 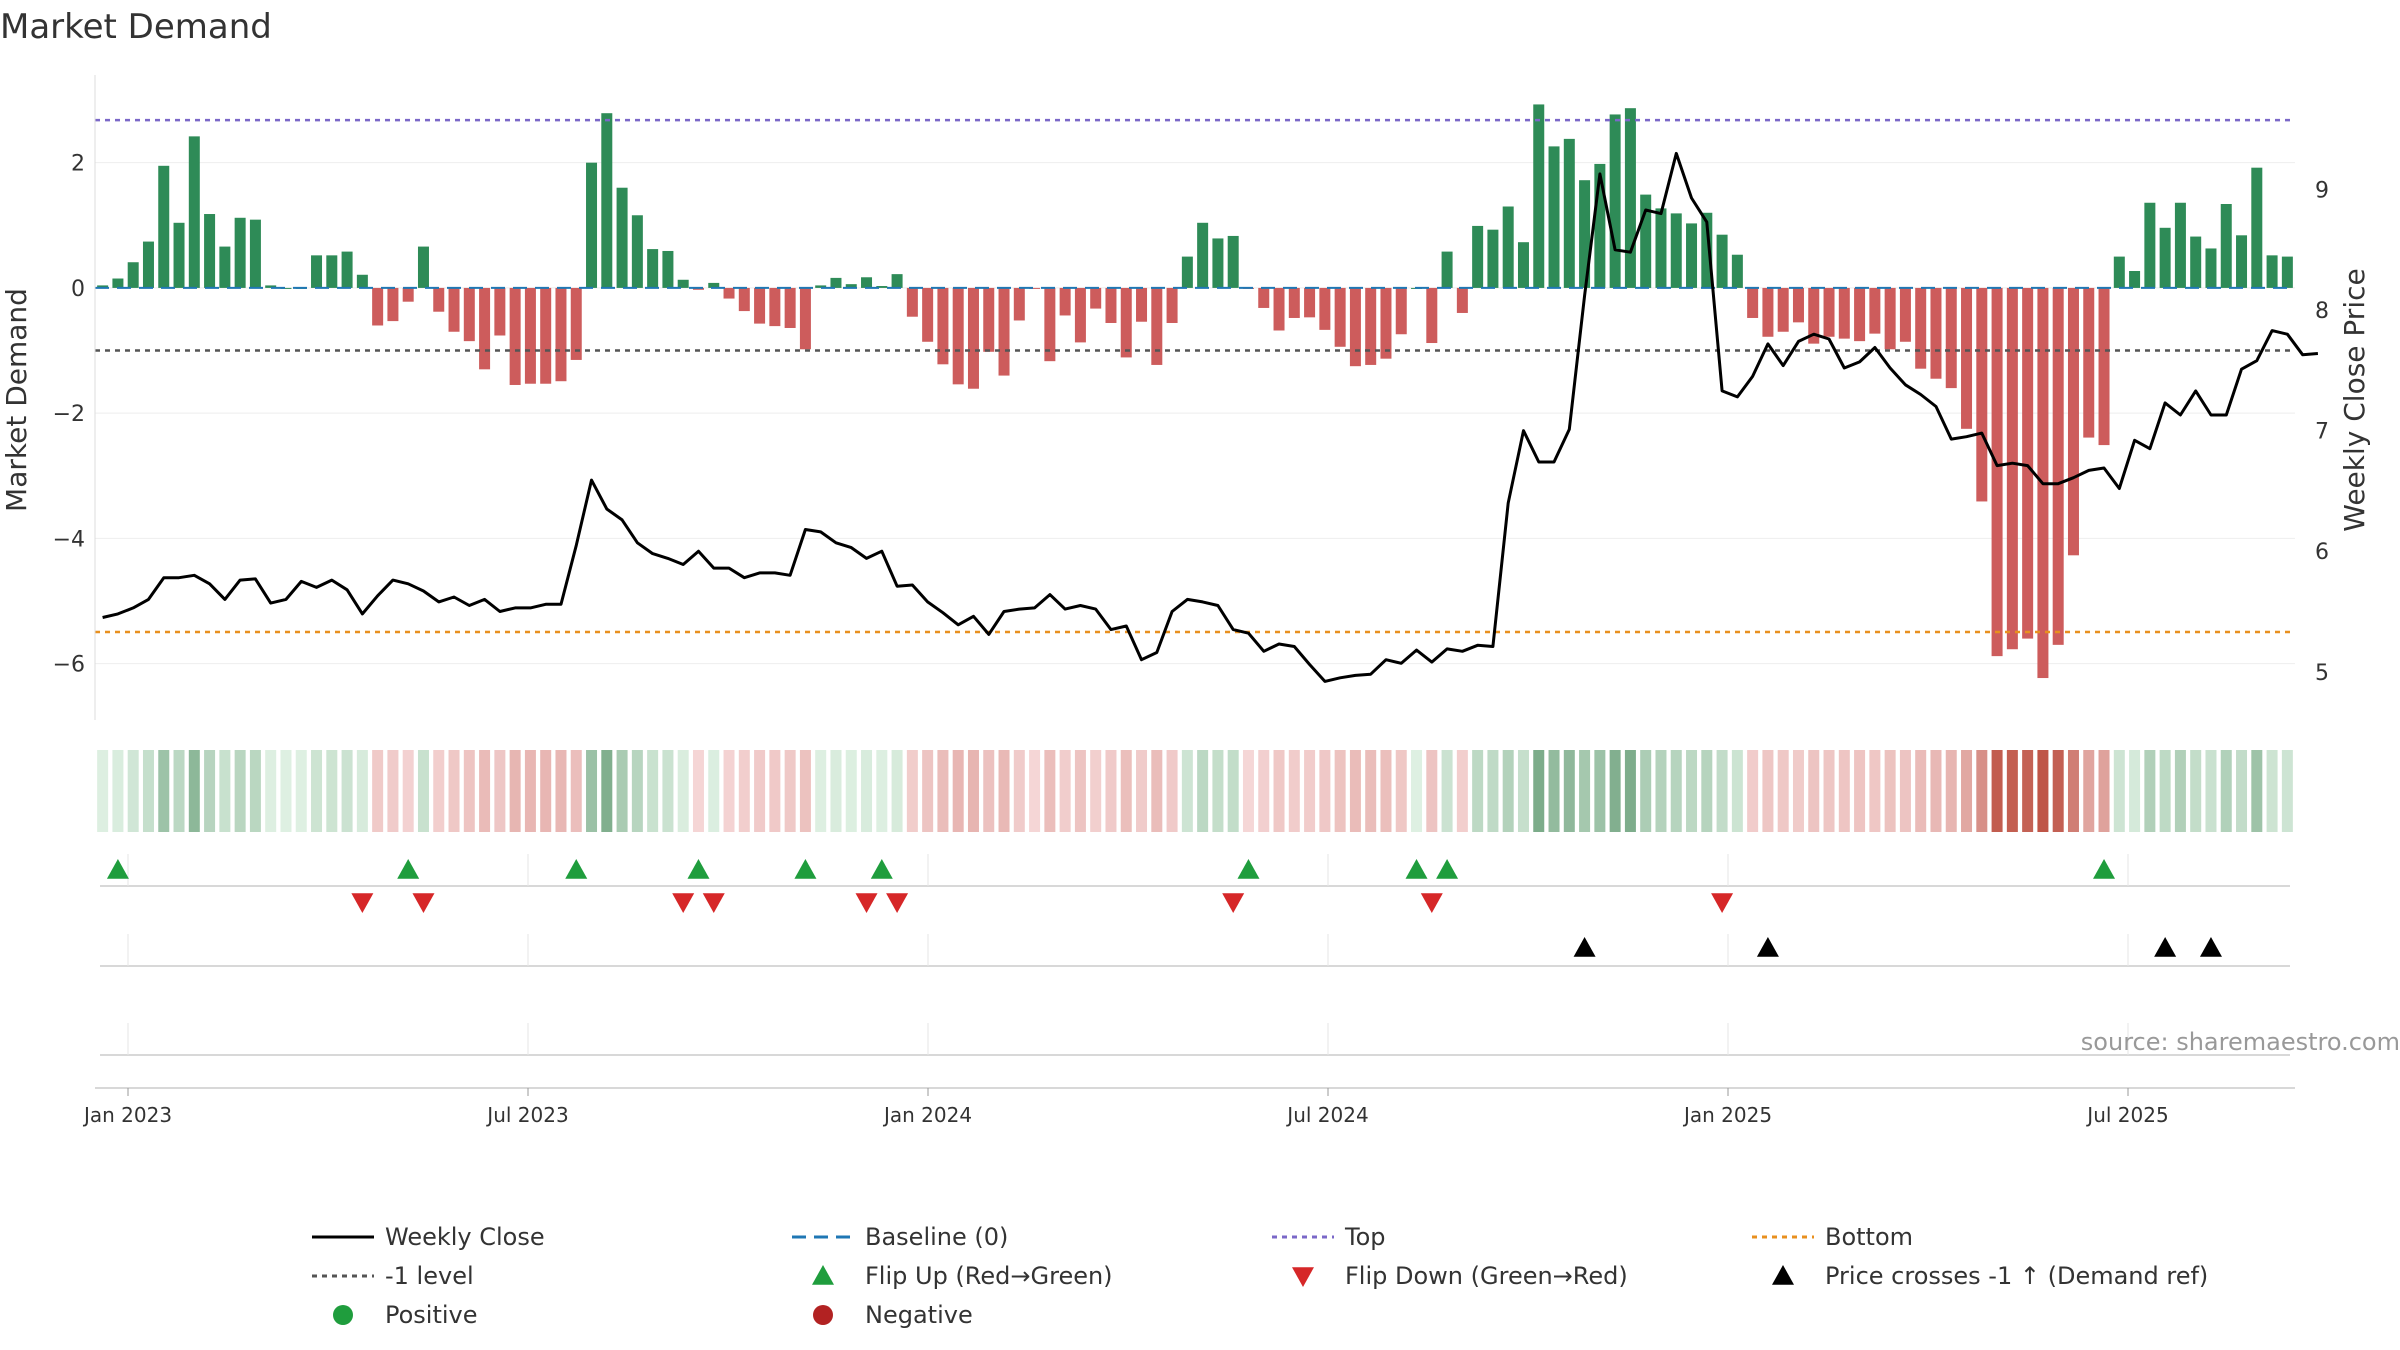 I want to click on y-tick-label: −6, so click(x=69, y=665).